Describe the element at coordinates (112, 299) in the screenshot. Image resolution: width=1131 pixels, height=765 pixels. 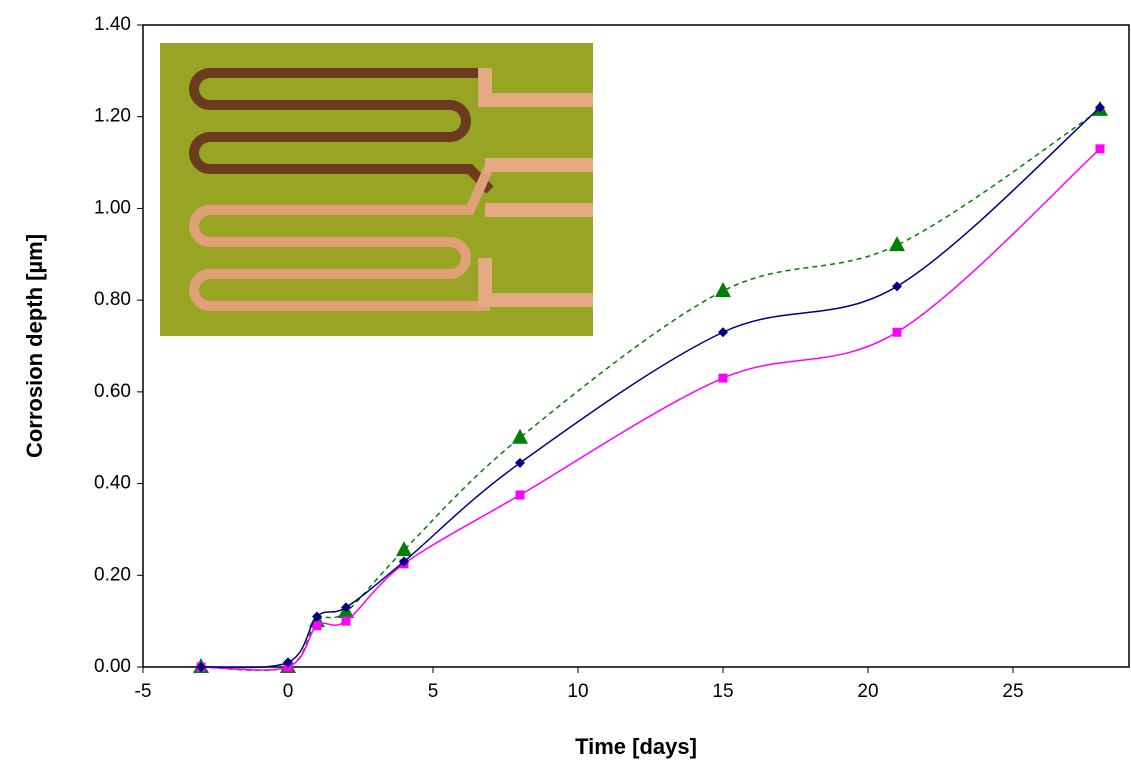
I see `y-tick-label: 0.80` at that location.